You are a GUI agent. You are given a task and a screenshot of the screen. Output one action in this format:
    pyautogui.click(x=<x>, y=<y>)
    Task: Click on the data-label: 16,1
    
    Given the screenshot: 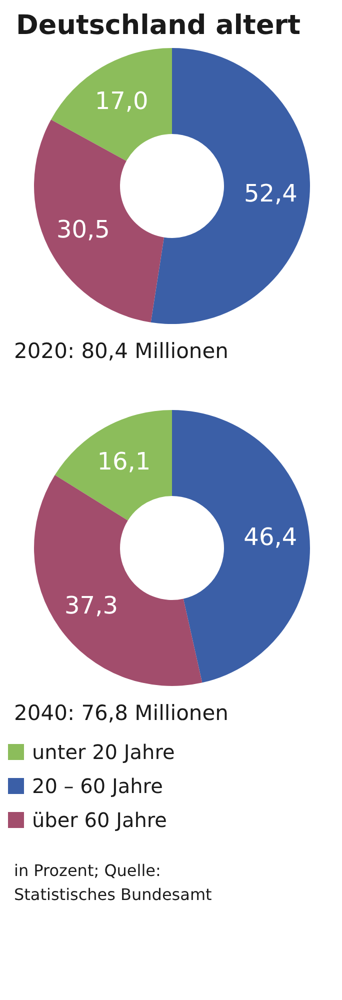 What is the action you would take?
    pyautogui.click(x=124, y=461)
    